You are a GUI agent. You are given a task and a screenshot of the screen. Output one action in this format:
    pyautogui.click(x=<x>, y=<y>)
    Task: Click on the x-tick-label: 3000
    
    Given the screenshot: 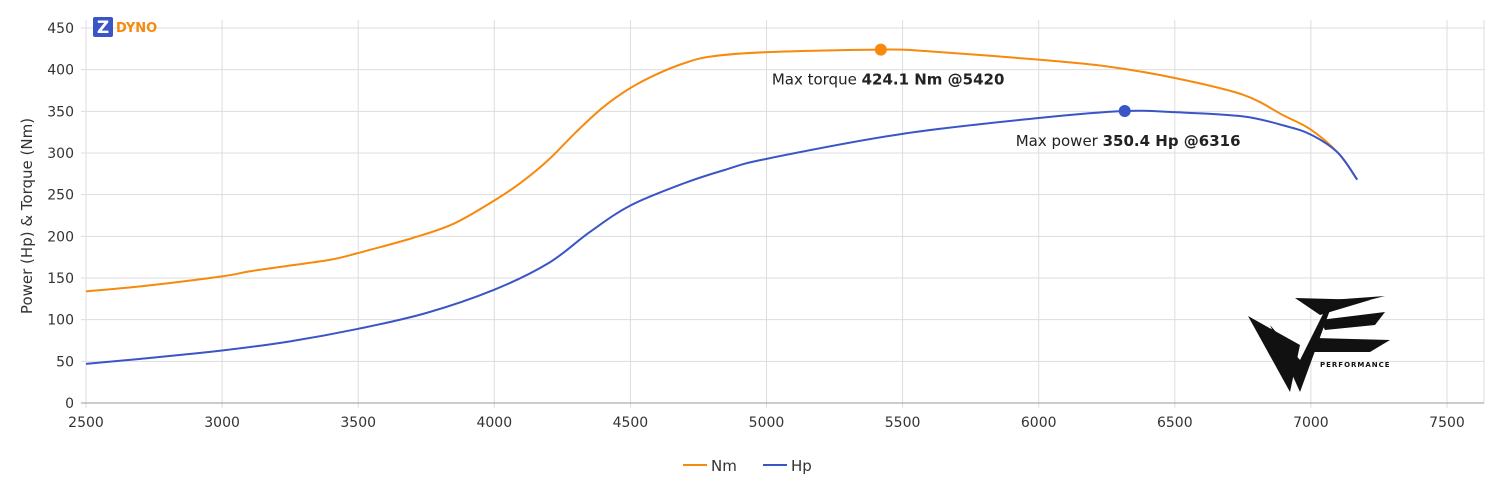 What is the action you would take?
    pyautogui.click(x=222, y=423)
    